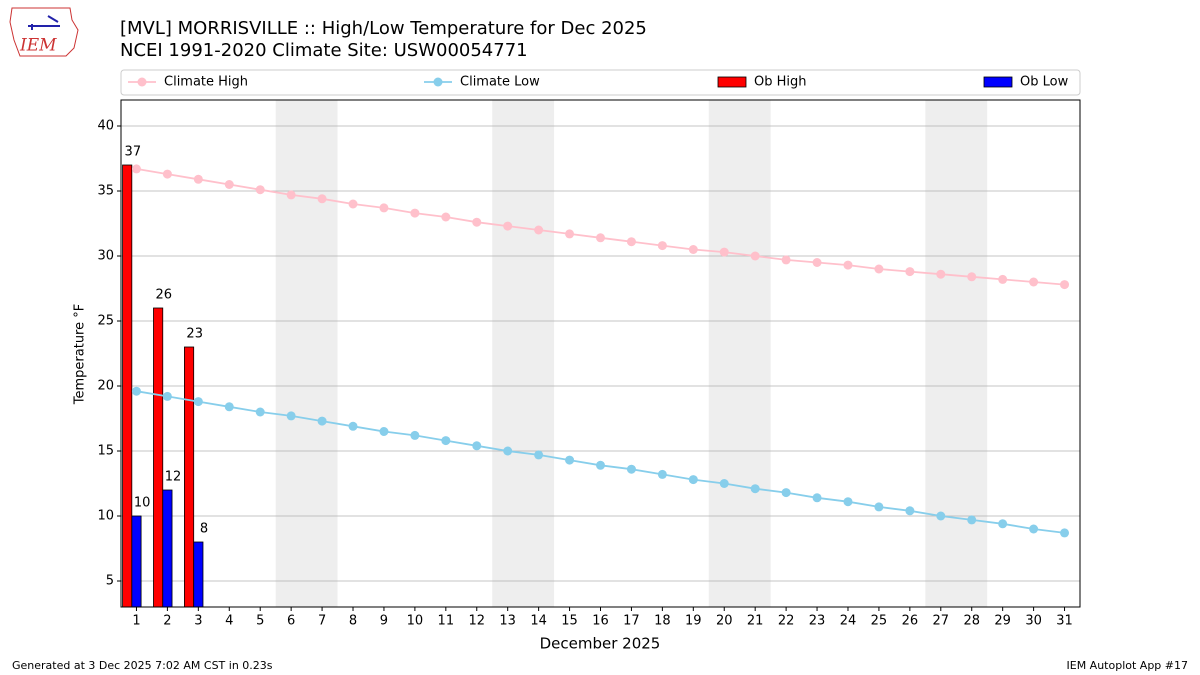  Describe the element at coordinates (780, 82) in the screenshot. I see `legend-label: Ob High` at that location.